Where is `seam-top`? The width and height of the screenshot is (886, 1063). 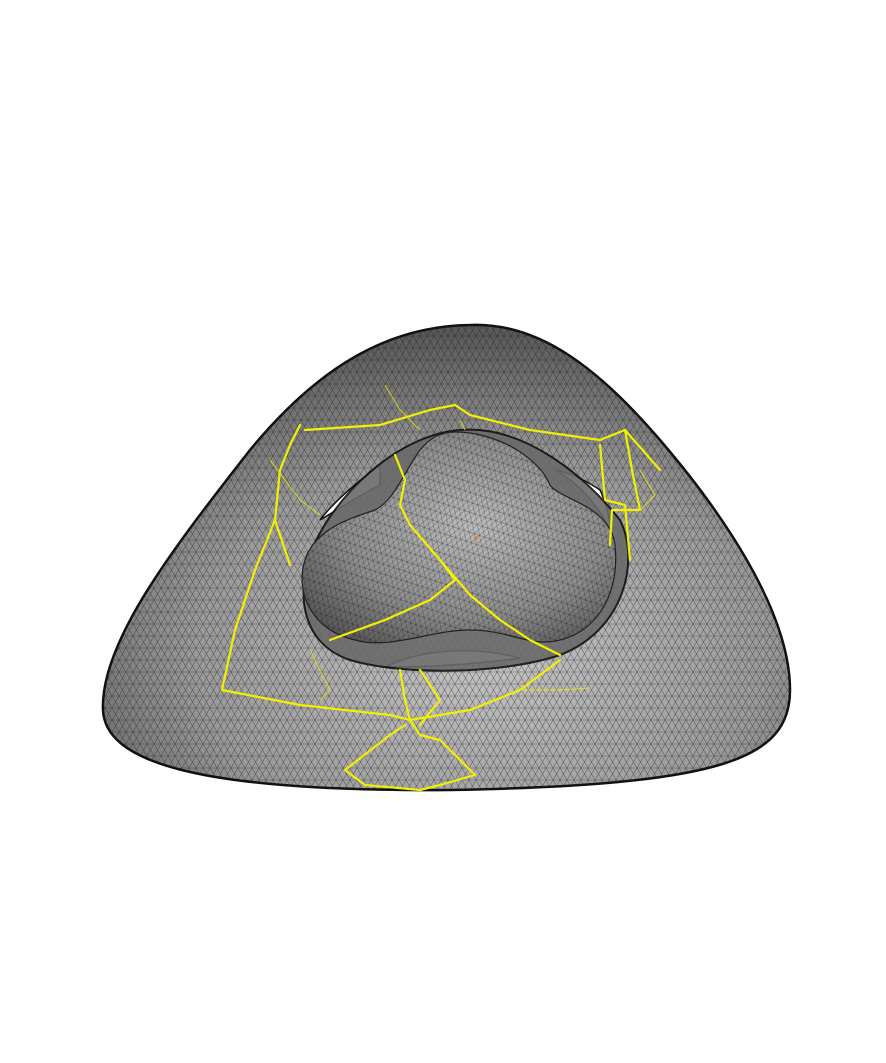
seam-top is located at coordinates (467, 485).